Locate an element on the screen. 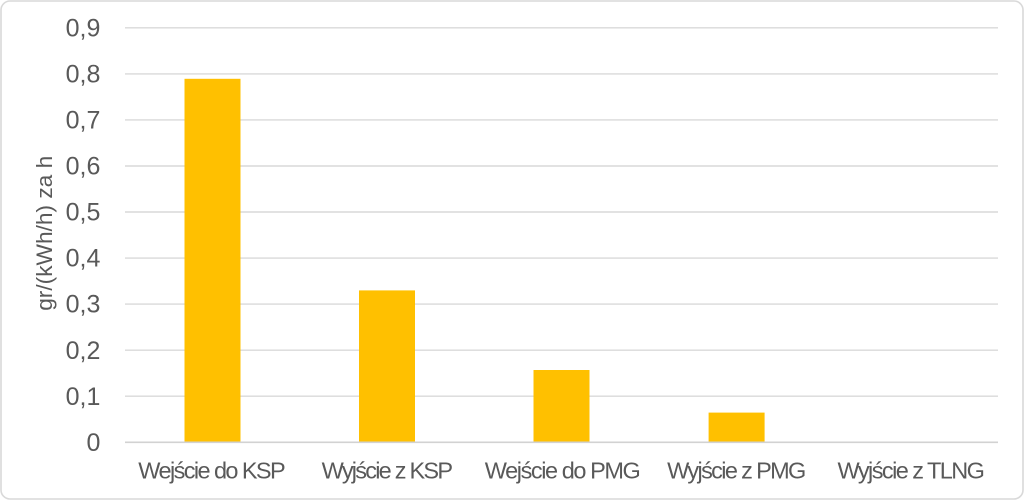 The image size is (1024, 500). svg-text: Wejście do PMG is located at coordinates (563, 470).